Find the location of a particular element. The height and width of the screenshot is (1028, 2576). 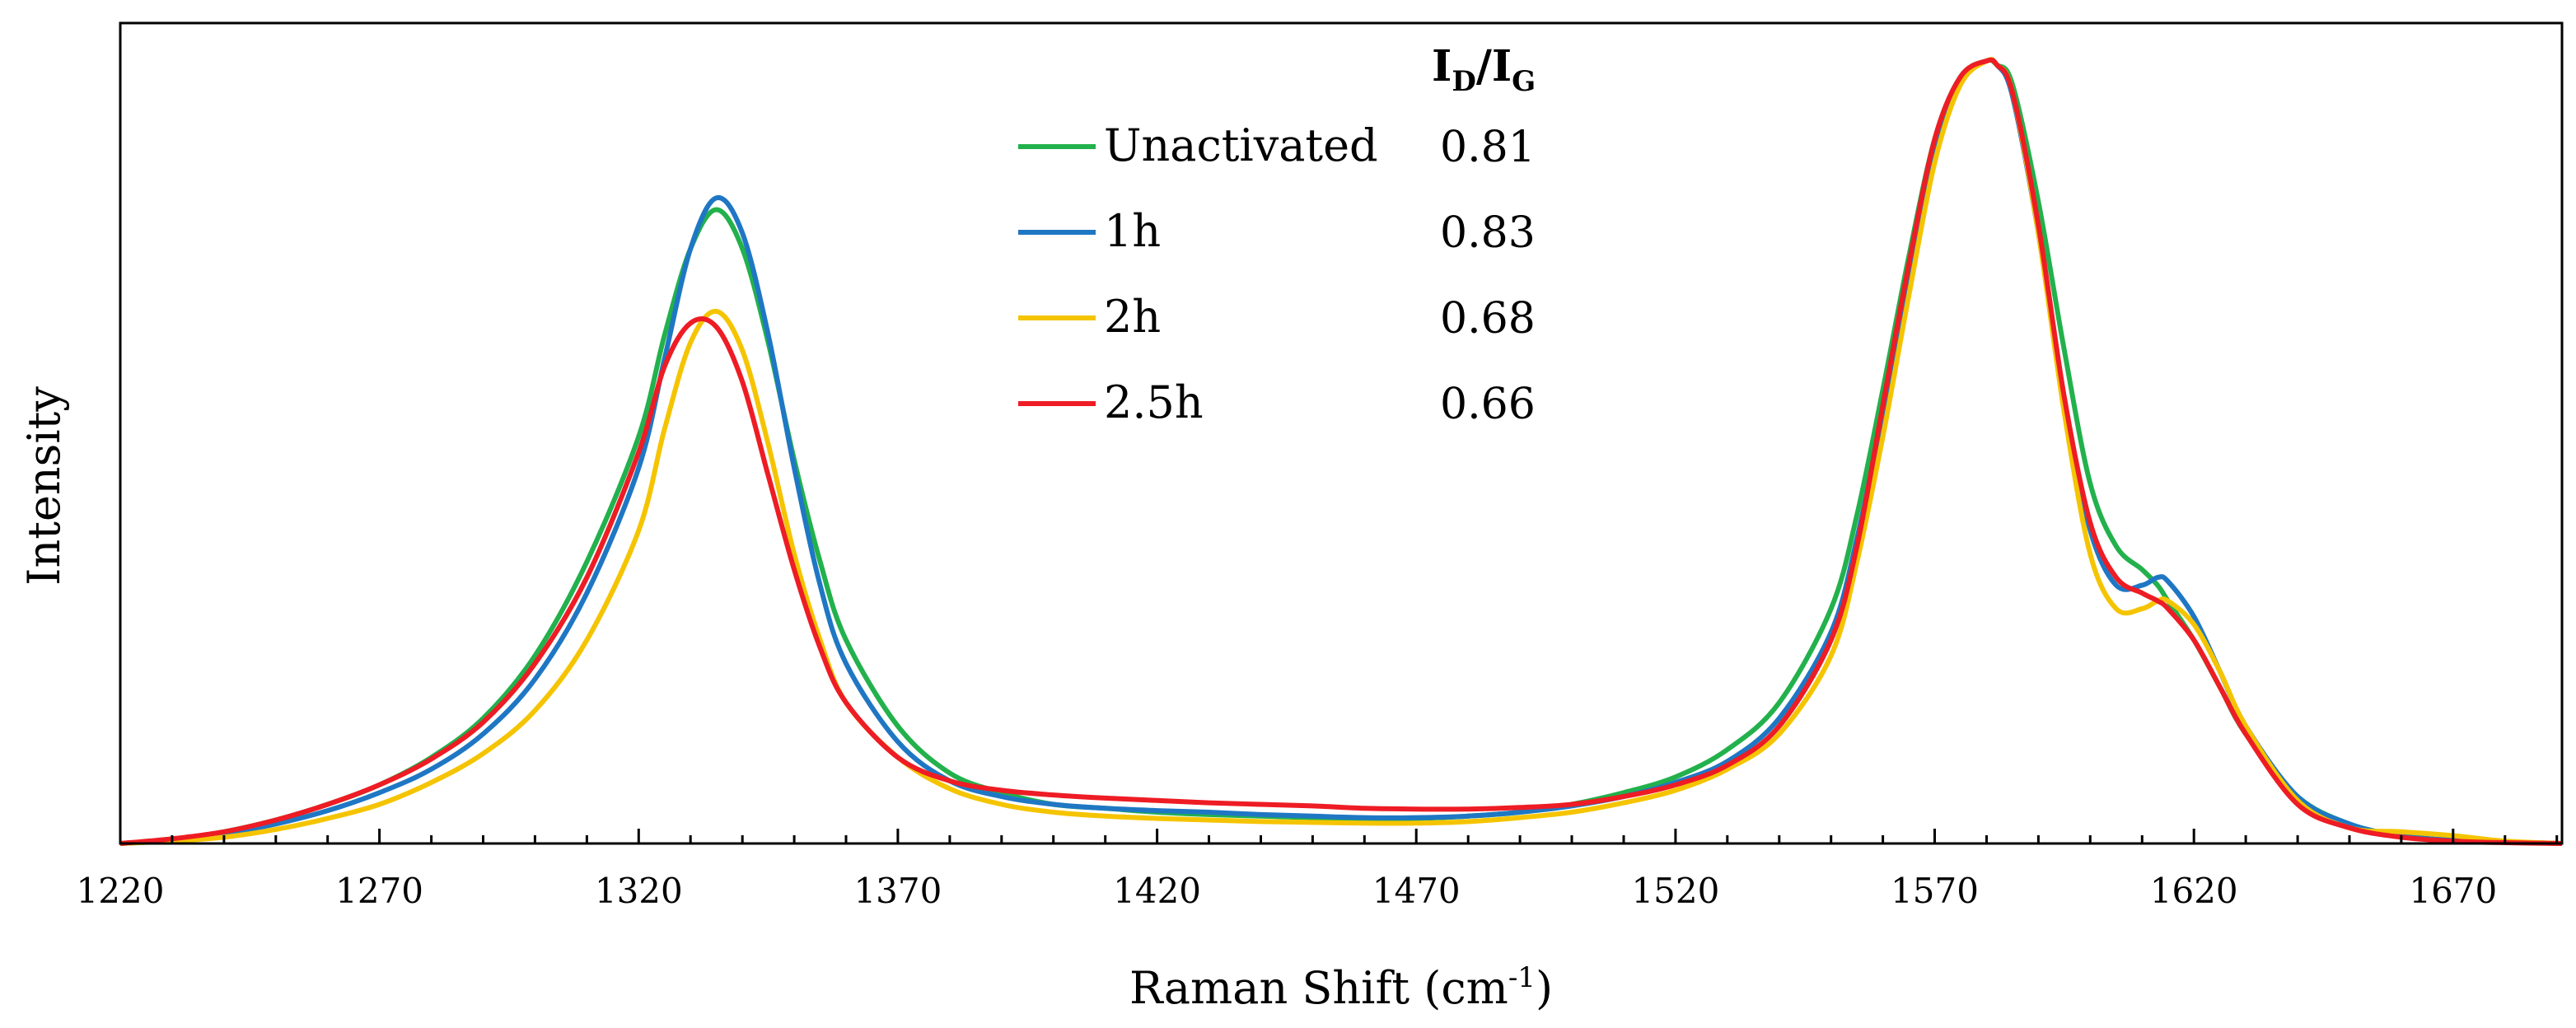

x-axis-title-sup: -1 is located at coordinates (1522, 977).